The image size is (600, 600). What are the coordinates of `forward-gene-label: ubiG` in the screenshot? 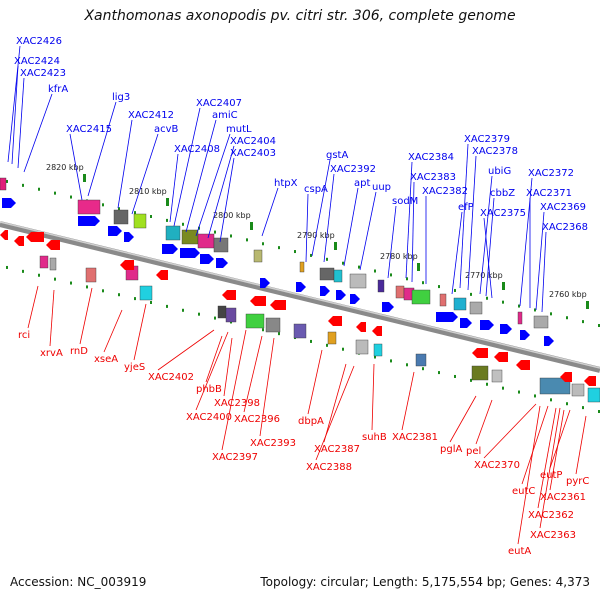 It's located at (499, 171).